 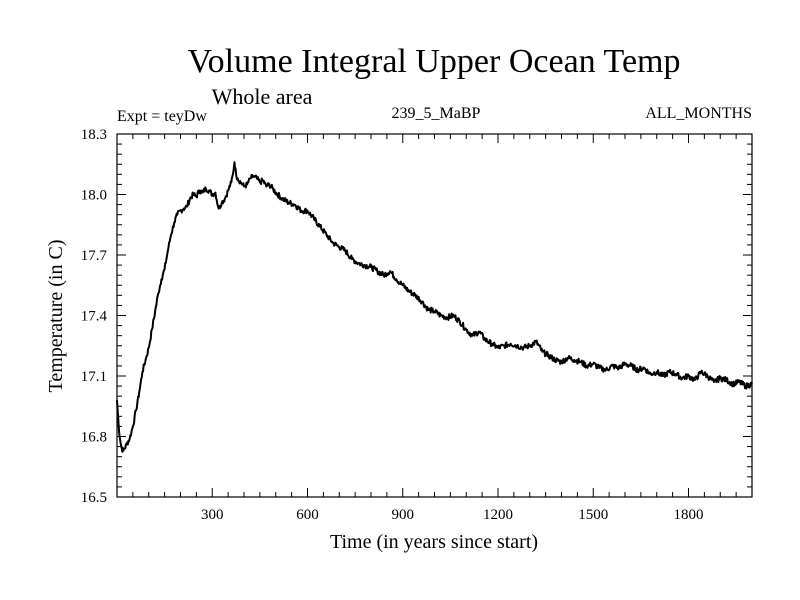 What do you see at coordinates (94, 498) in the screenshot?
I see `y-tick-label: 16.5` at bounding box center [94, 498].